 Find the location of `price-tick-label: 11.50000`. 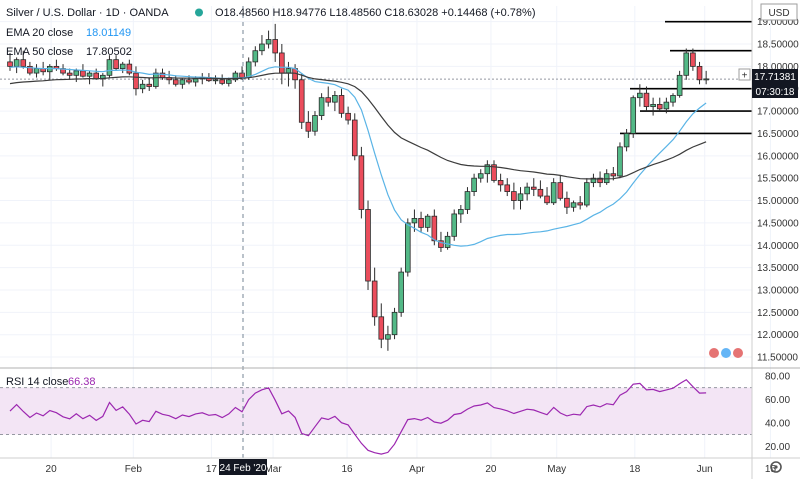

price-tick-label: 11.50000 is located at coordinates (777, 358).